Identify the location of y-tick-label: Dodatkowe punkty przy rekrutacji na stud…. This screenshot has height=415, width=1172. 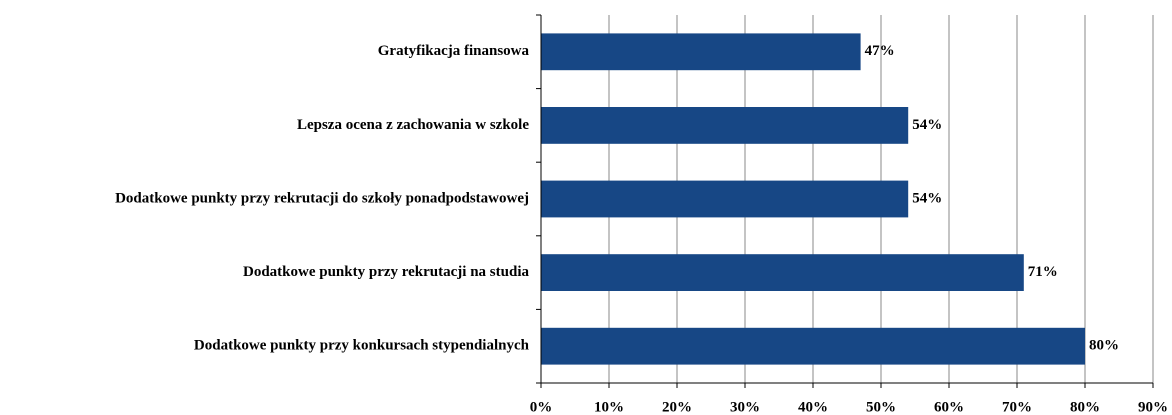
(386, 272).